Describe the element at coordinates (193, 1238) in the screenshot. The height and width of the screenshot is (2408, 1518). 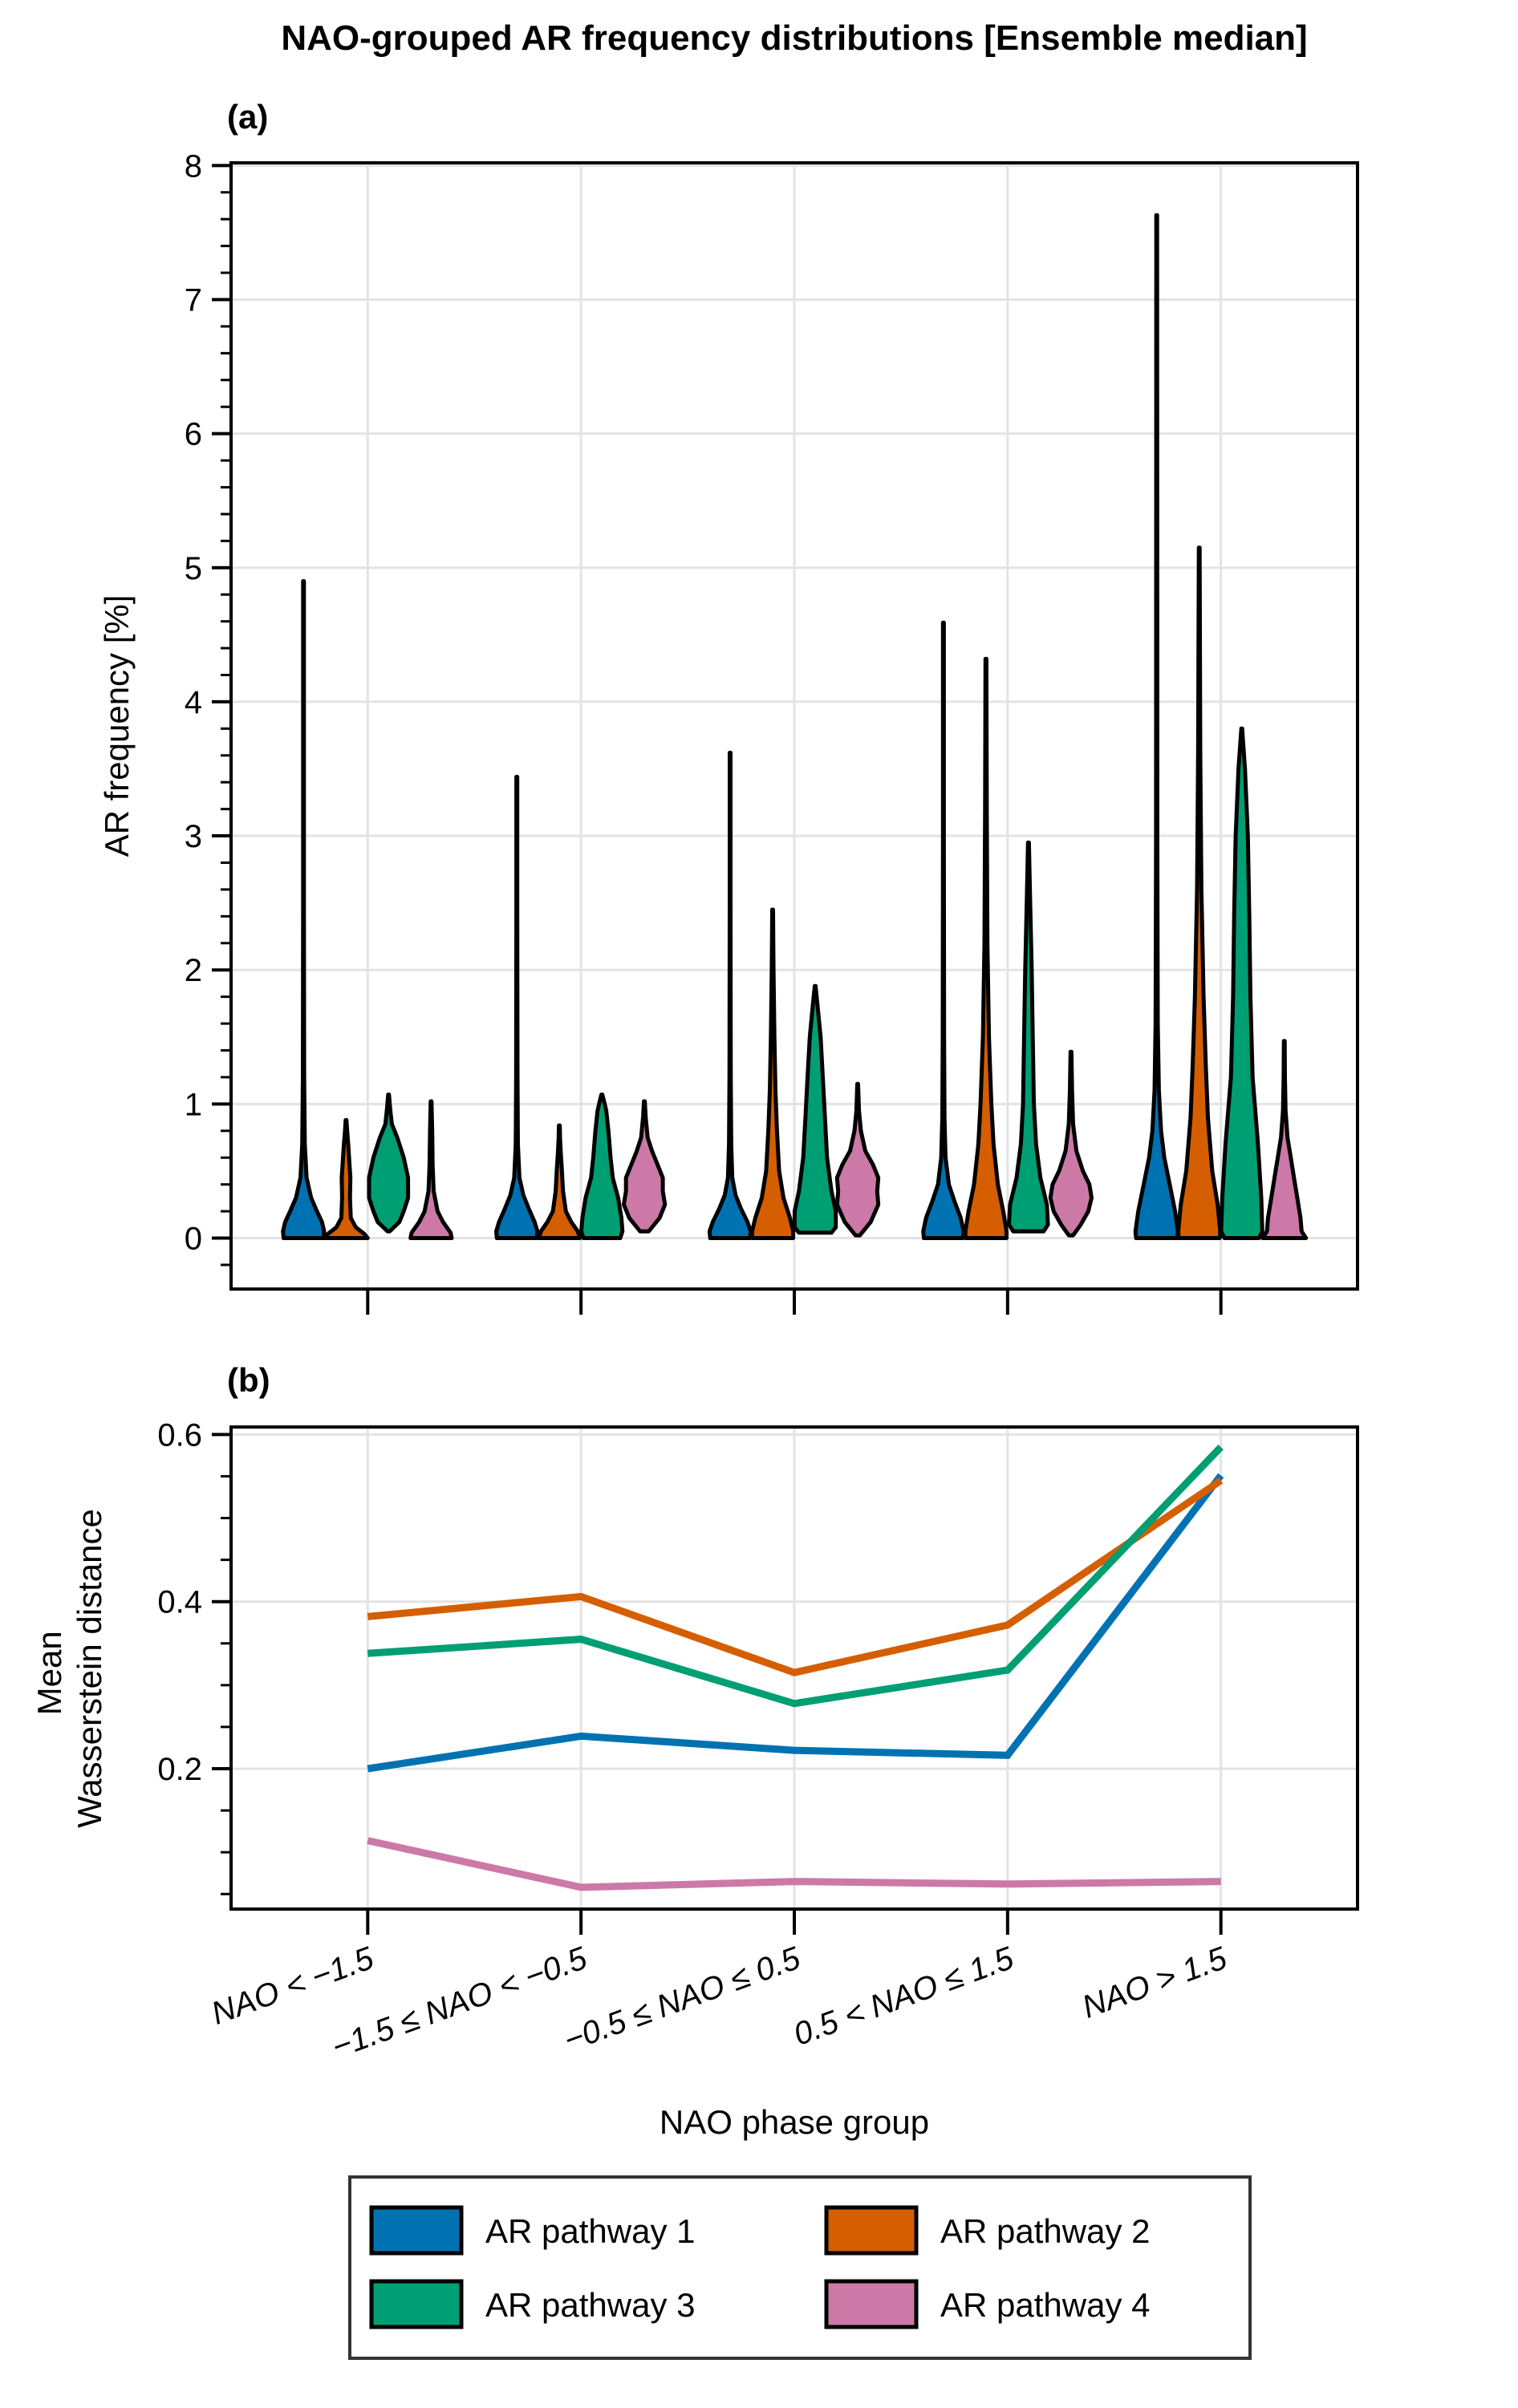
I see `panel-a-y-tick-label: 0` at that location.